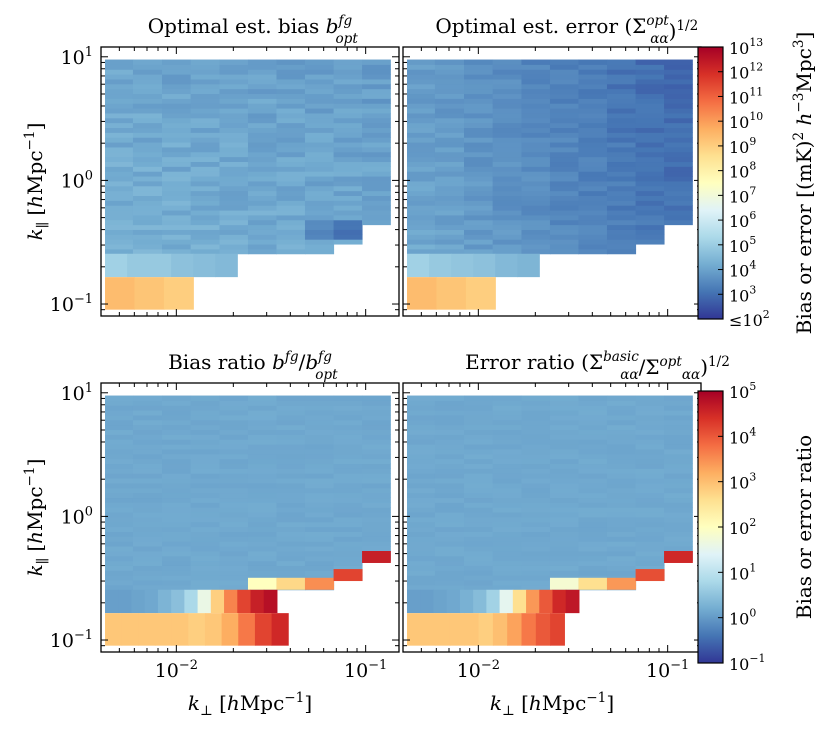  What do you see at coordinates (36, 518) in the screenshot?
I see `y-axis-label: k∥ [hMpc−1]` at bounding box center [36, 518].